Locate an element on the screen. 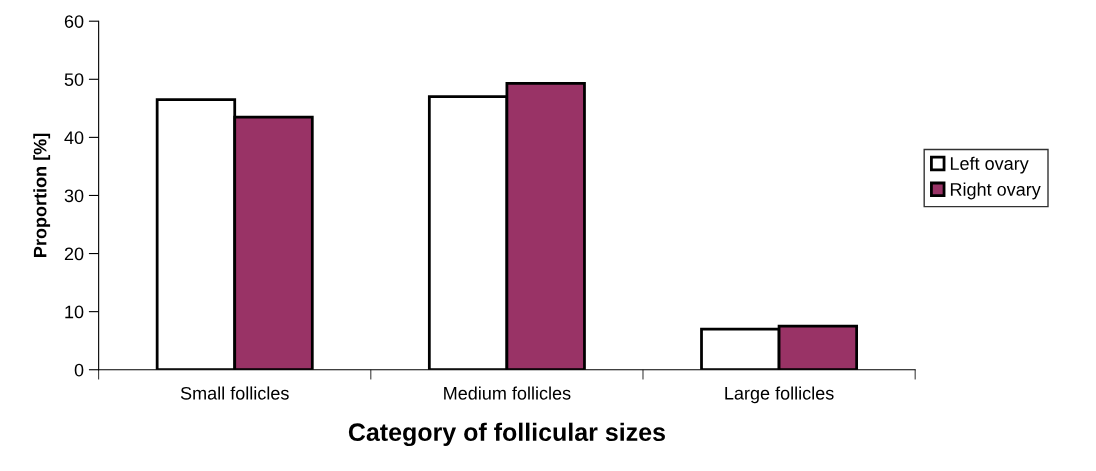 Image resolution: width=1096 pixels, height=471 pixels. x-tick-label: Large follicles is located at coordinates (779, 395).